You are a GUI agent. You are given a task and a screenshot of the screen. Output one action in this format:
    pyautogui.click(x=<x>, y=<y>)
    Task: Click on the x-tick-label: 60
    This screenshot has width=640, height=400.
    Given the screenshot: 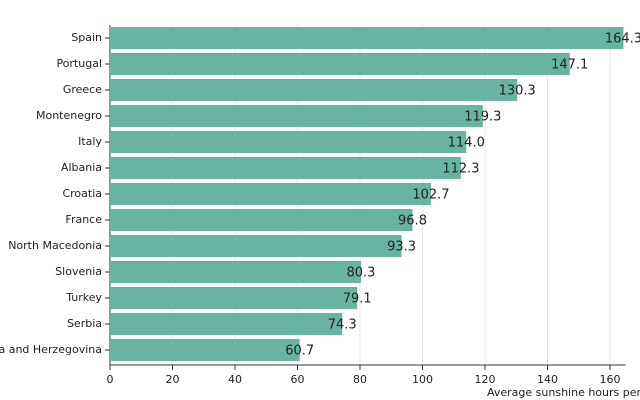 What is the action you would take?
    pyautogui.click(x=298, y=379)
    